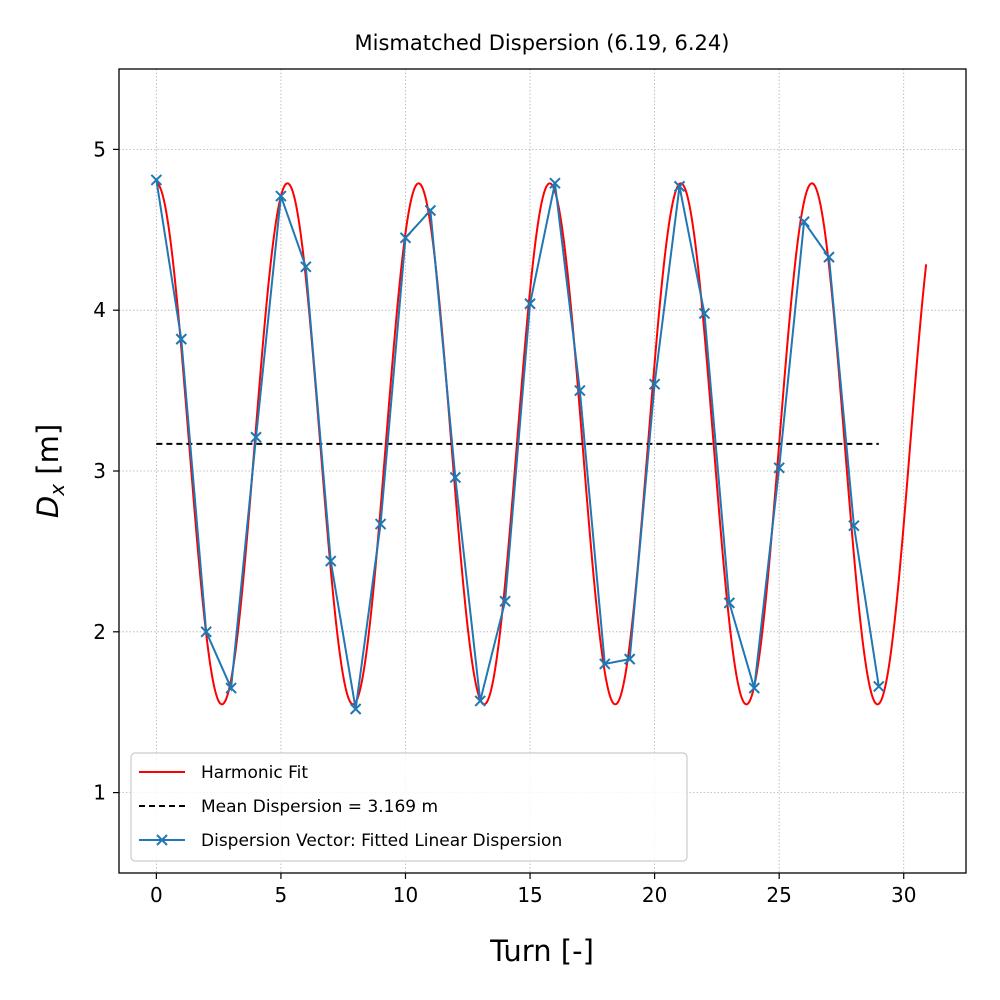 The height and width of the screenshot is (1000, 1000). Describe the element at coordinates (99, 632) in the screenshot. I see `y-tick-label: 2` at that location.